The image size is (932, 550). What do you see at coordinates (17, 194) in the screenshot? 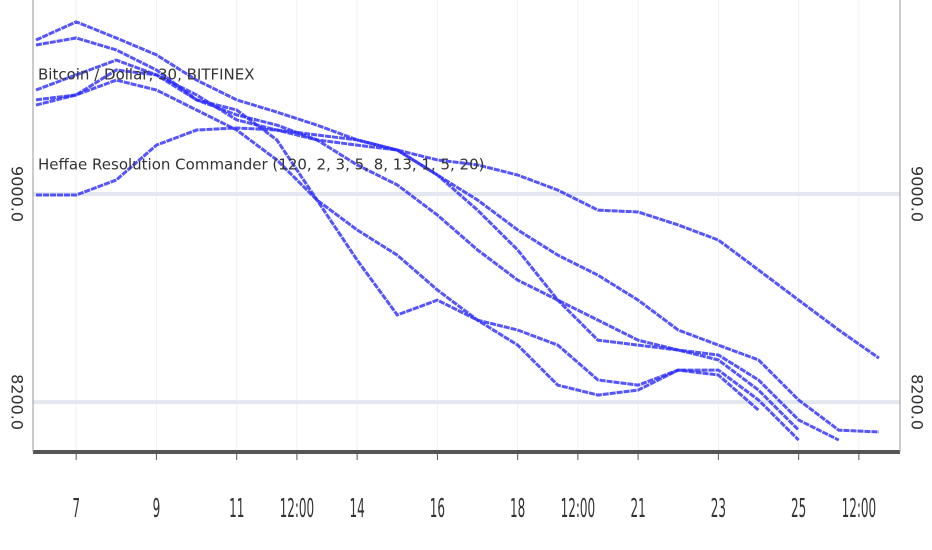
I see `y-tick-label-left: 9000.0` at bounding box center [17, 194].